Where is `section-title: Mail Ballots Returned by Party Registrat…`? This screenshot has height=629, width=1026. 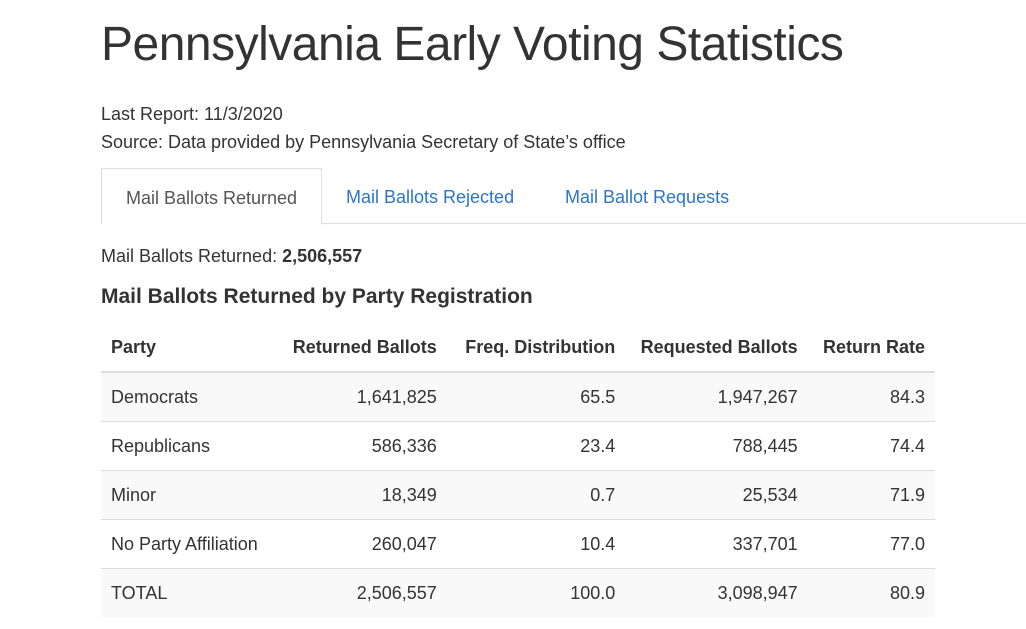
section-title: Mail Ballots Returned by Party Registrat… is located at coordinates (317, 296).